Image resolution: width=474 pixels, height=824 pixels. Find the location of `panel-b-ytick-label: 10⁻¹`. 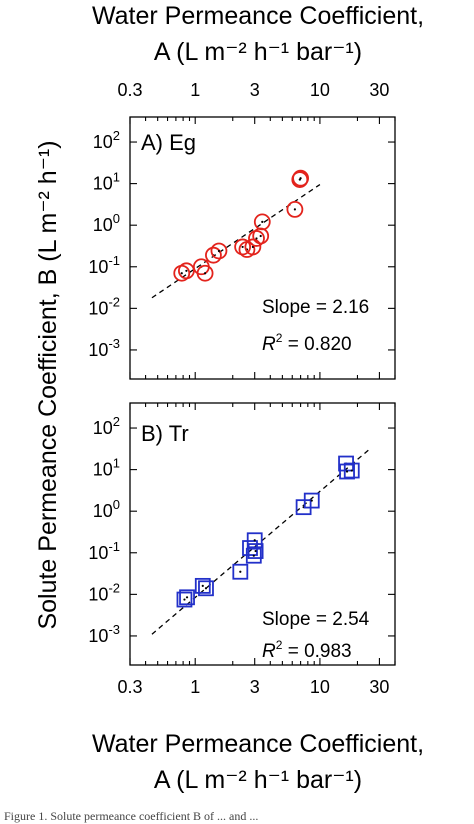

panel-b-ytick-label: 10⁻¹ is located at coordinates (104, 551).